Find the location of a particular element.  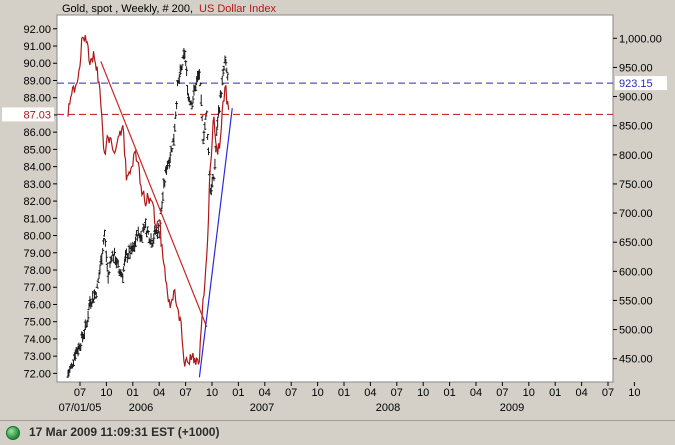

gold-value-marker is located at coordinates (641, 83).